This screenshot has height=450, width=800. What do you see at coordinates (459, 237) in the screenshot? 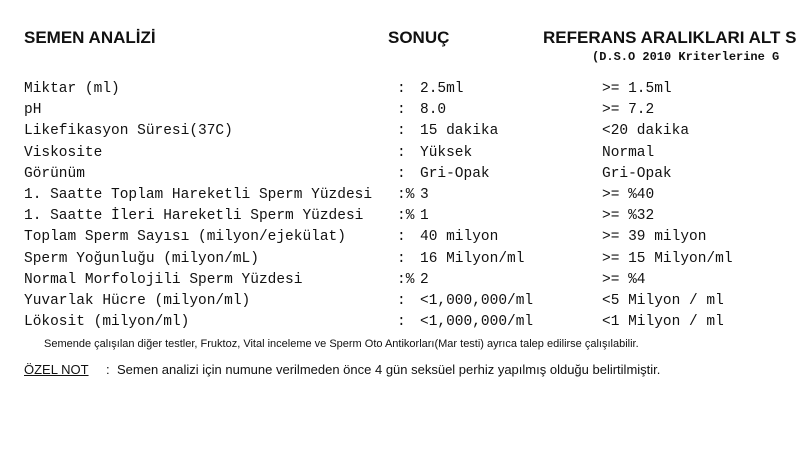
I see `row-result: 40 milyon` at bounding box center [459, 237].